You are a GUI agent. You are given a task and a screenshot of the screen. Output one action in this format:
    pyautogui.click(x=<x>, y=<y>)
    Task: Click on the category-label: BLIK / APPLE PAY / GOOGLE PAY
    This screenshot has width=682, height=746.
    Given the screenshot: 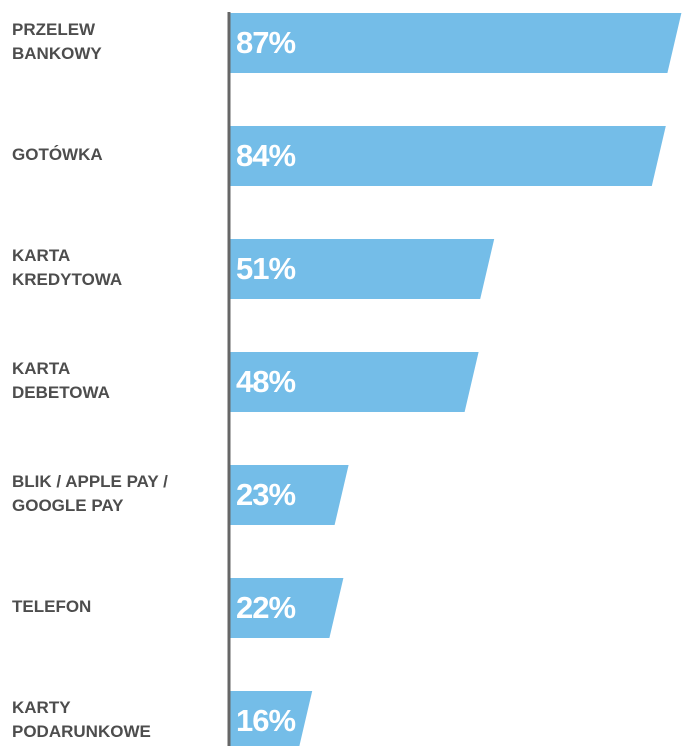 What is the action you would take?
    pyautogui.click(x=90, y=493)
    